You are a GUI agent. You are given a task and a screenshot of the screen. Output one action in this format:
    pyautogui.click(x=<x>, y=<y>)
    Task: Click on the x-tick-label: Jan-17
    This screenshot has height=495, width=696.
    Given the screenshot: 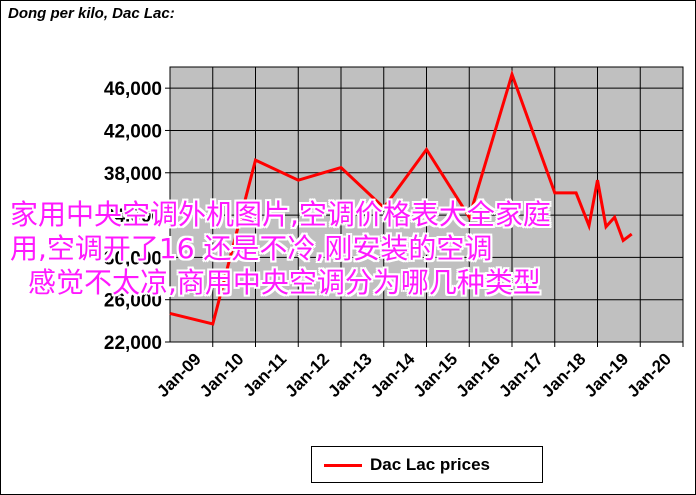 What is the action you would take?
    pyautogui.click(x=521, y=375)
    